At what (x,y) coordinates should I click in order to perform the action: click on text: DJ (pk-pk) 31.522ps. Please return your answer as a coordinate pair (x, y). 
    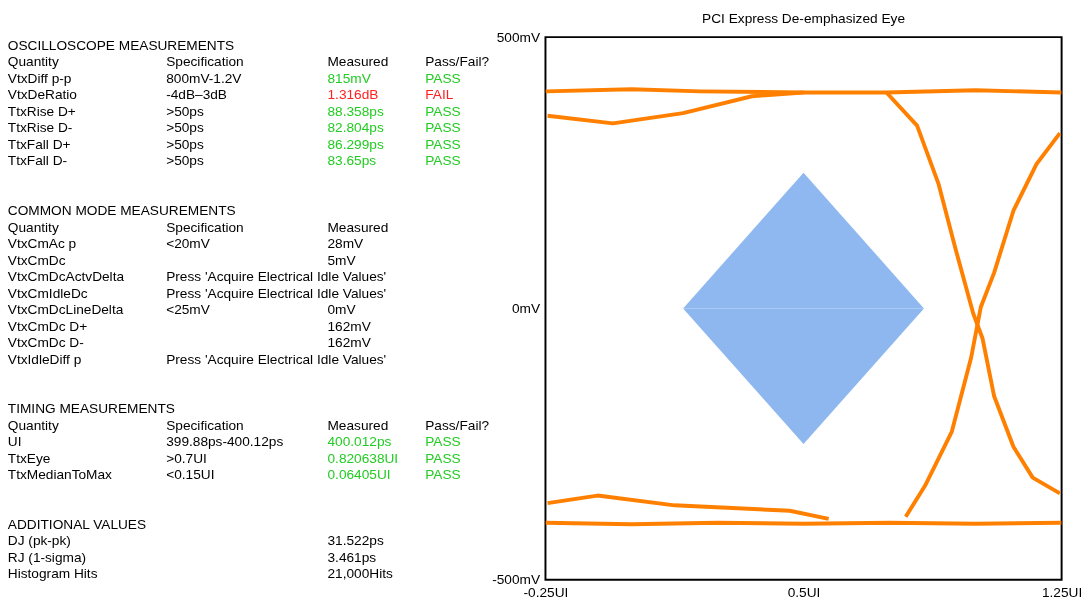
    Looking at the image, I should click on (195, 541).